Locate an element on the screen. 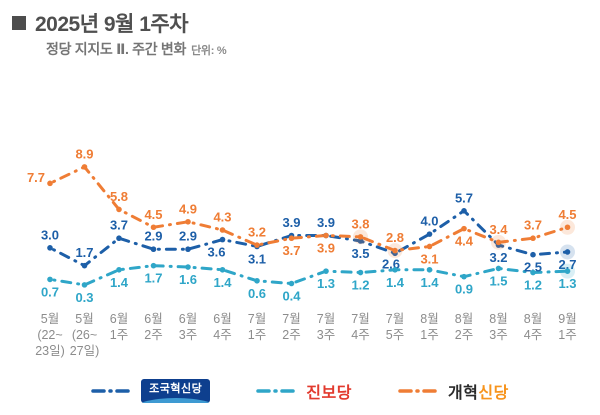 Image resolution: width=600 pixels, height=415 pixels. legend-item-reform: 개혁신당 is located at coordinates (453, 391).